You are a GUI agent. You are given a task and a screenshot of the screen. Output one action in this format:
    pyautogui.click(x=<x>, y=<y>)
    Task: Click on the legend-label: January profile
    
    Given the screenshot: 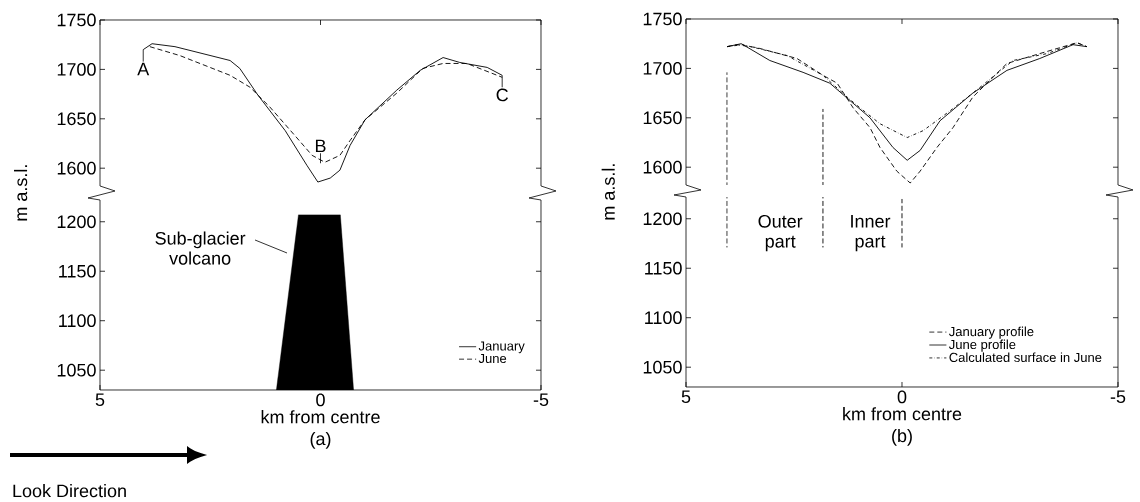 What is the action you would take?
    pyautogui.click(x=991, y=332)
    